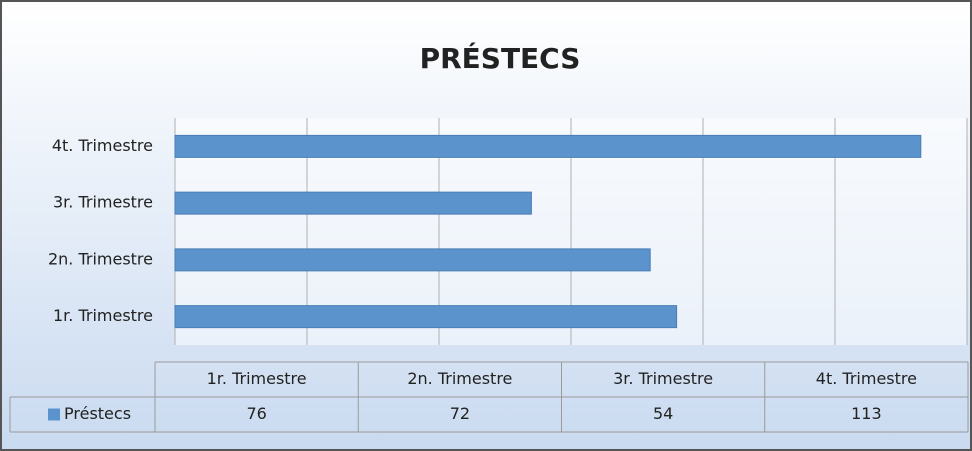 The width and height of the screenshot is (972, 451). I want to click on legend-label: Préstecs, so click(97, 413).